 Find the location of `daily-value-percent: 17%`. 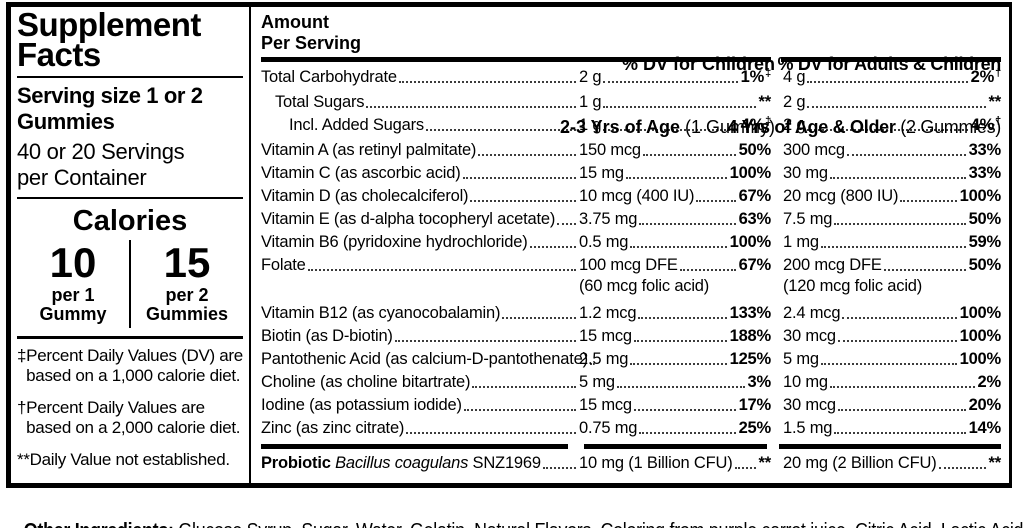

daily-value-percent: 17% is located at coordinates (755, 405).